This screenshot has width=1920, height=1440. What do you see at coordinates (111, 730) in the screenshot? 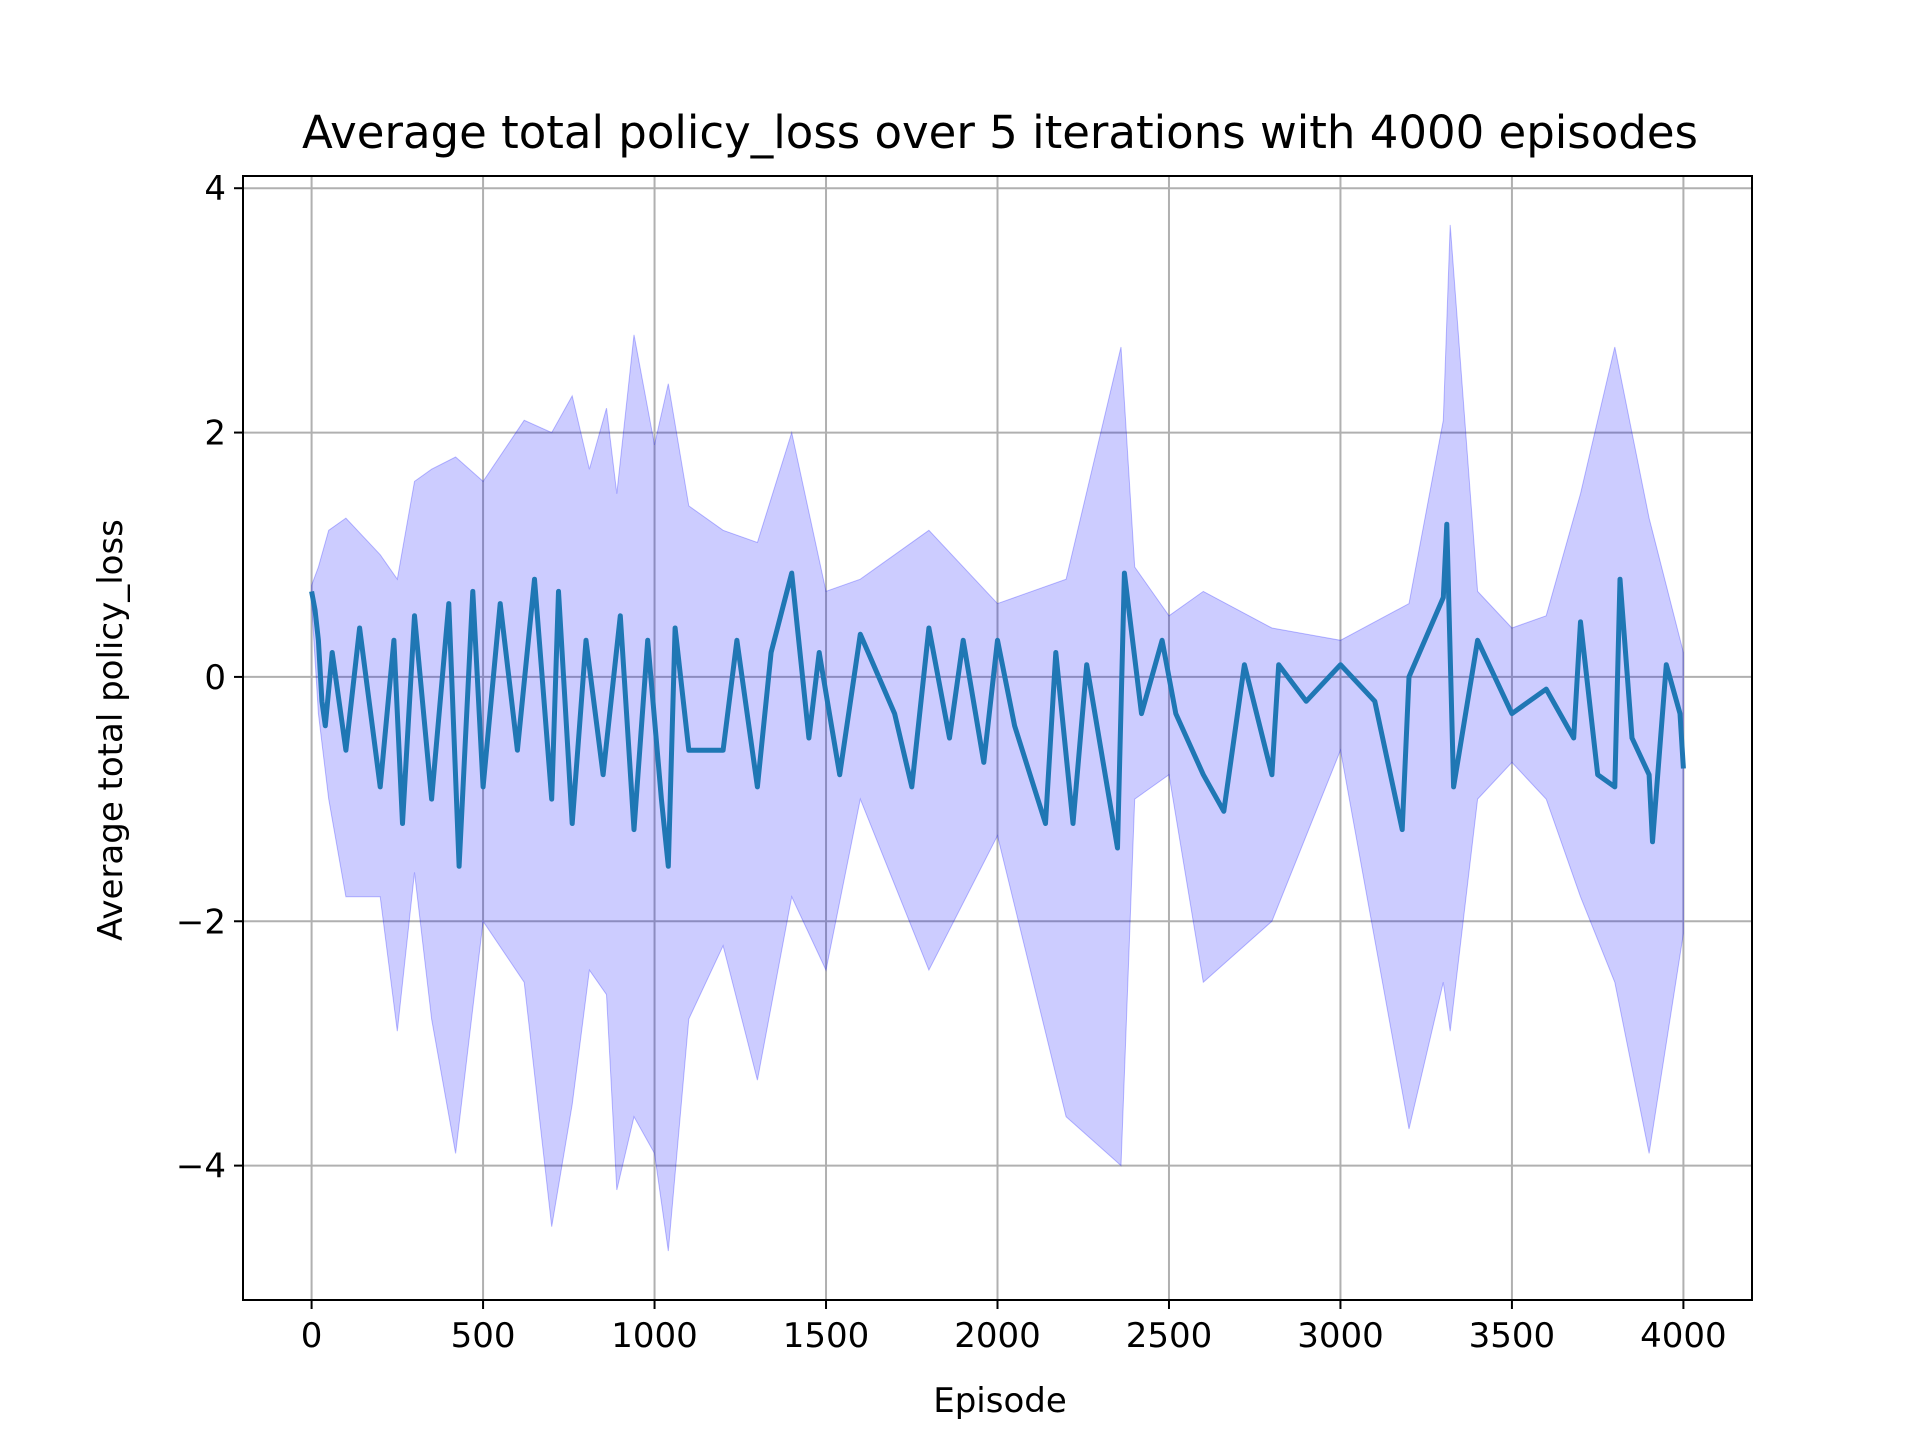
I see `y-axis-title: Average total policy_loss` at bounding box center [111, 730].